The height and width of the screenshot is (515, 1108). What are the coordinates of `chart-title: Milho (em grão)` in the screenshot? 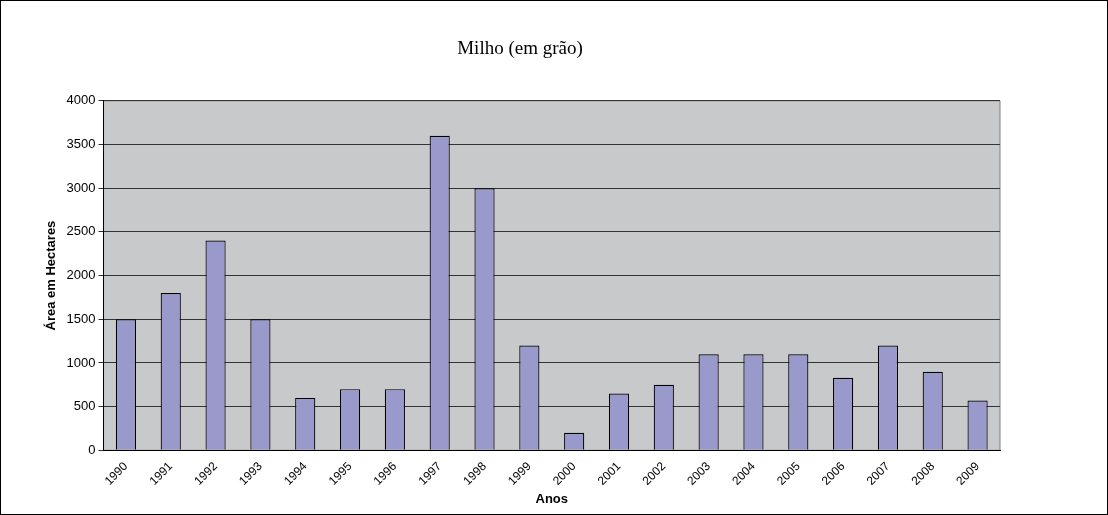 It's located at (520, 48).